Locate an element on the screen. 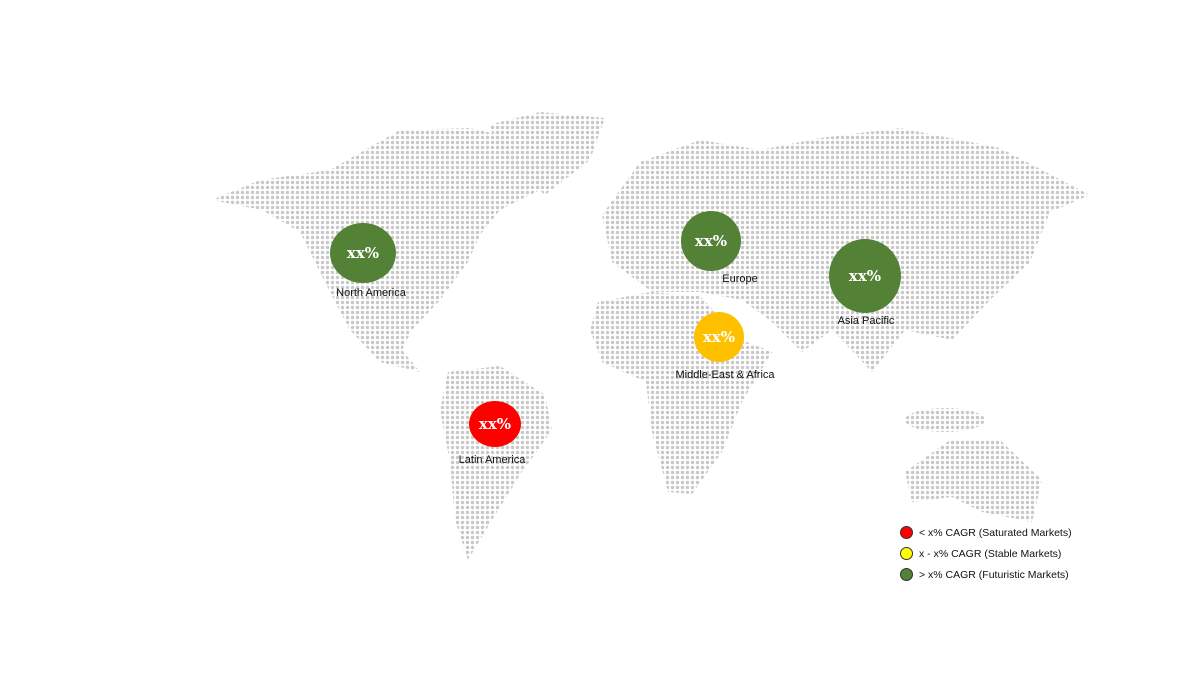 The height and width of the screenshot is (675, 1200). region-latin-america: xx% Latin America is located at coordinates (493, 433).